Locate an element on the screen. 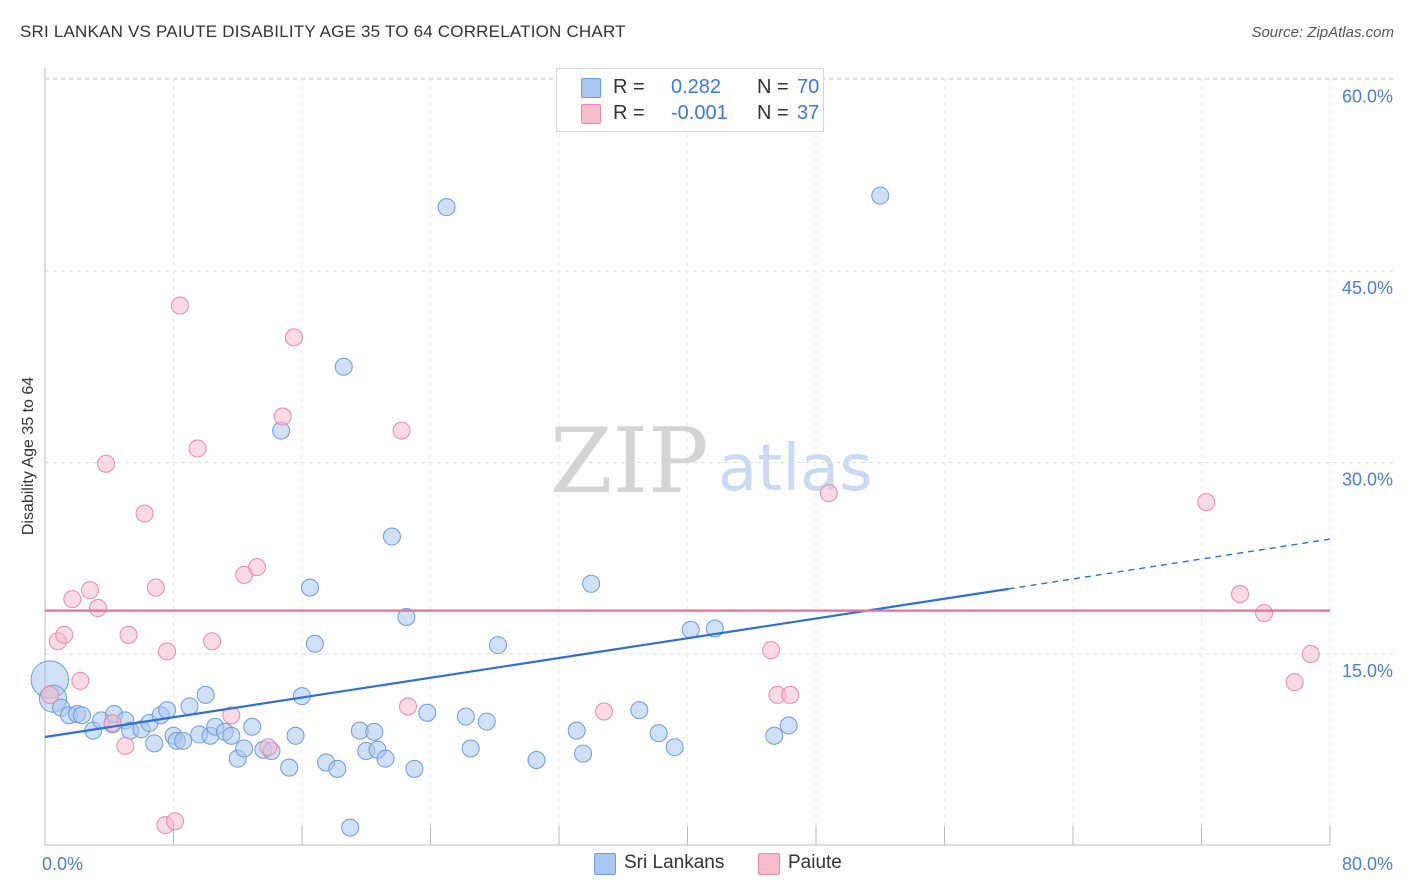  watermark: ZIP atlas is located at coordinates (711, 461).